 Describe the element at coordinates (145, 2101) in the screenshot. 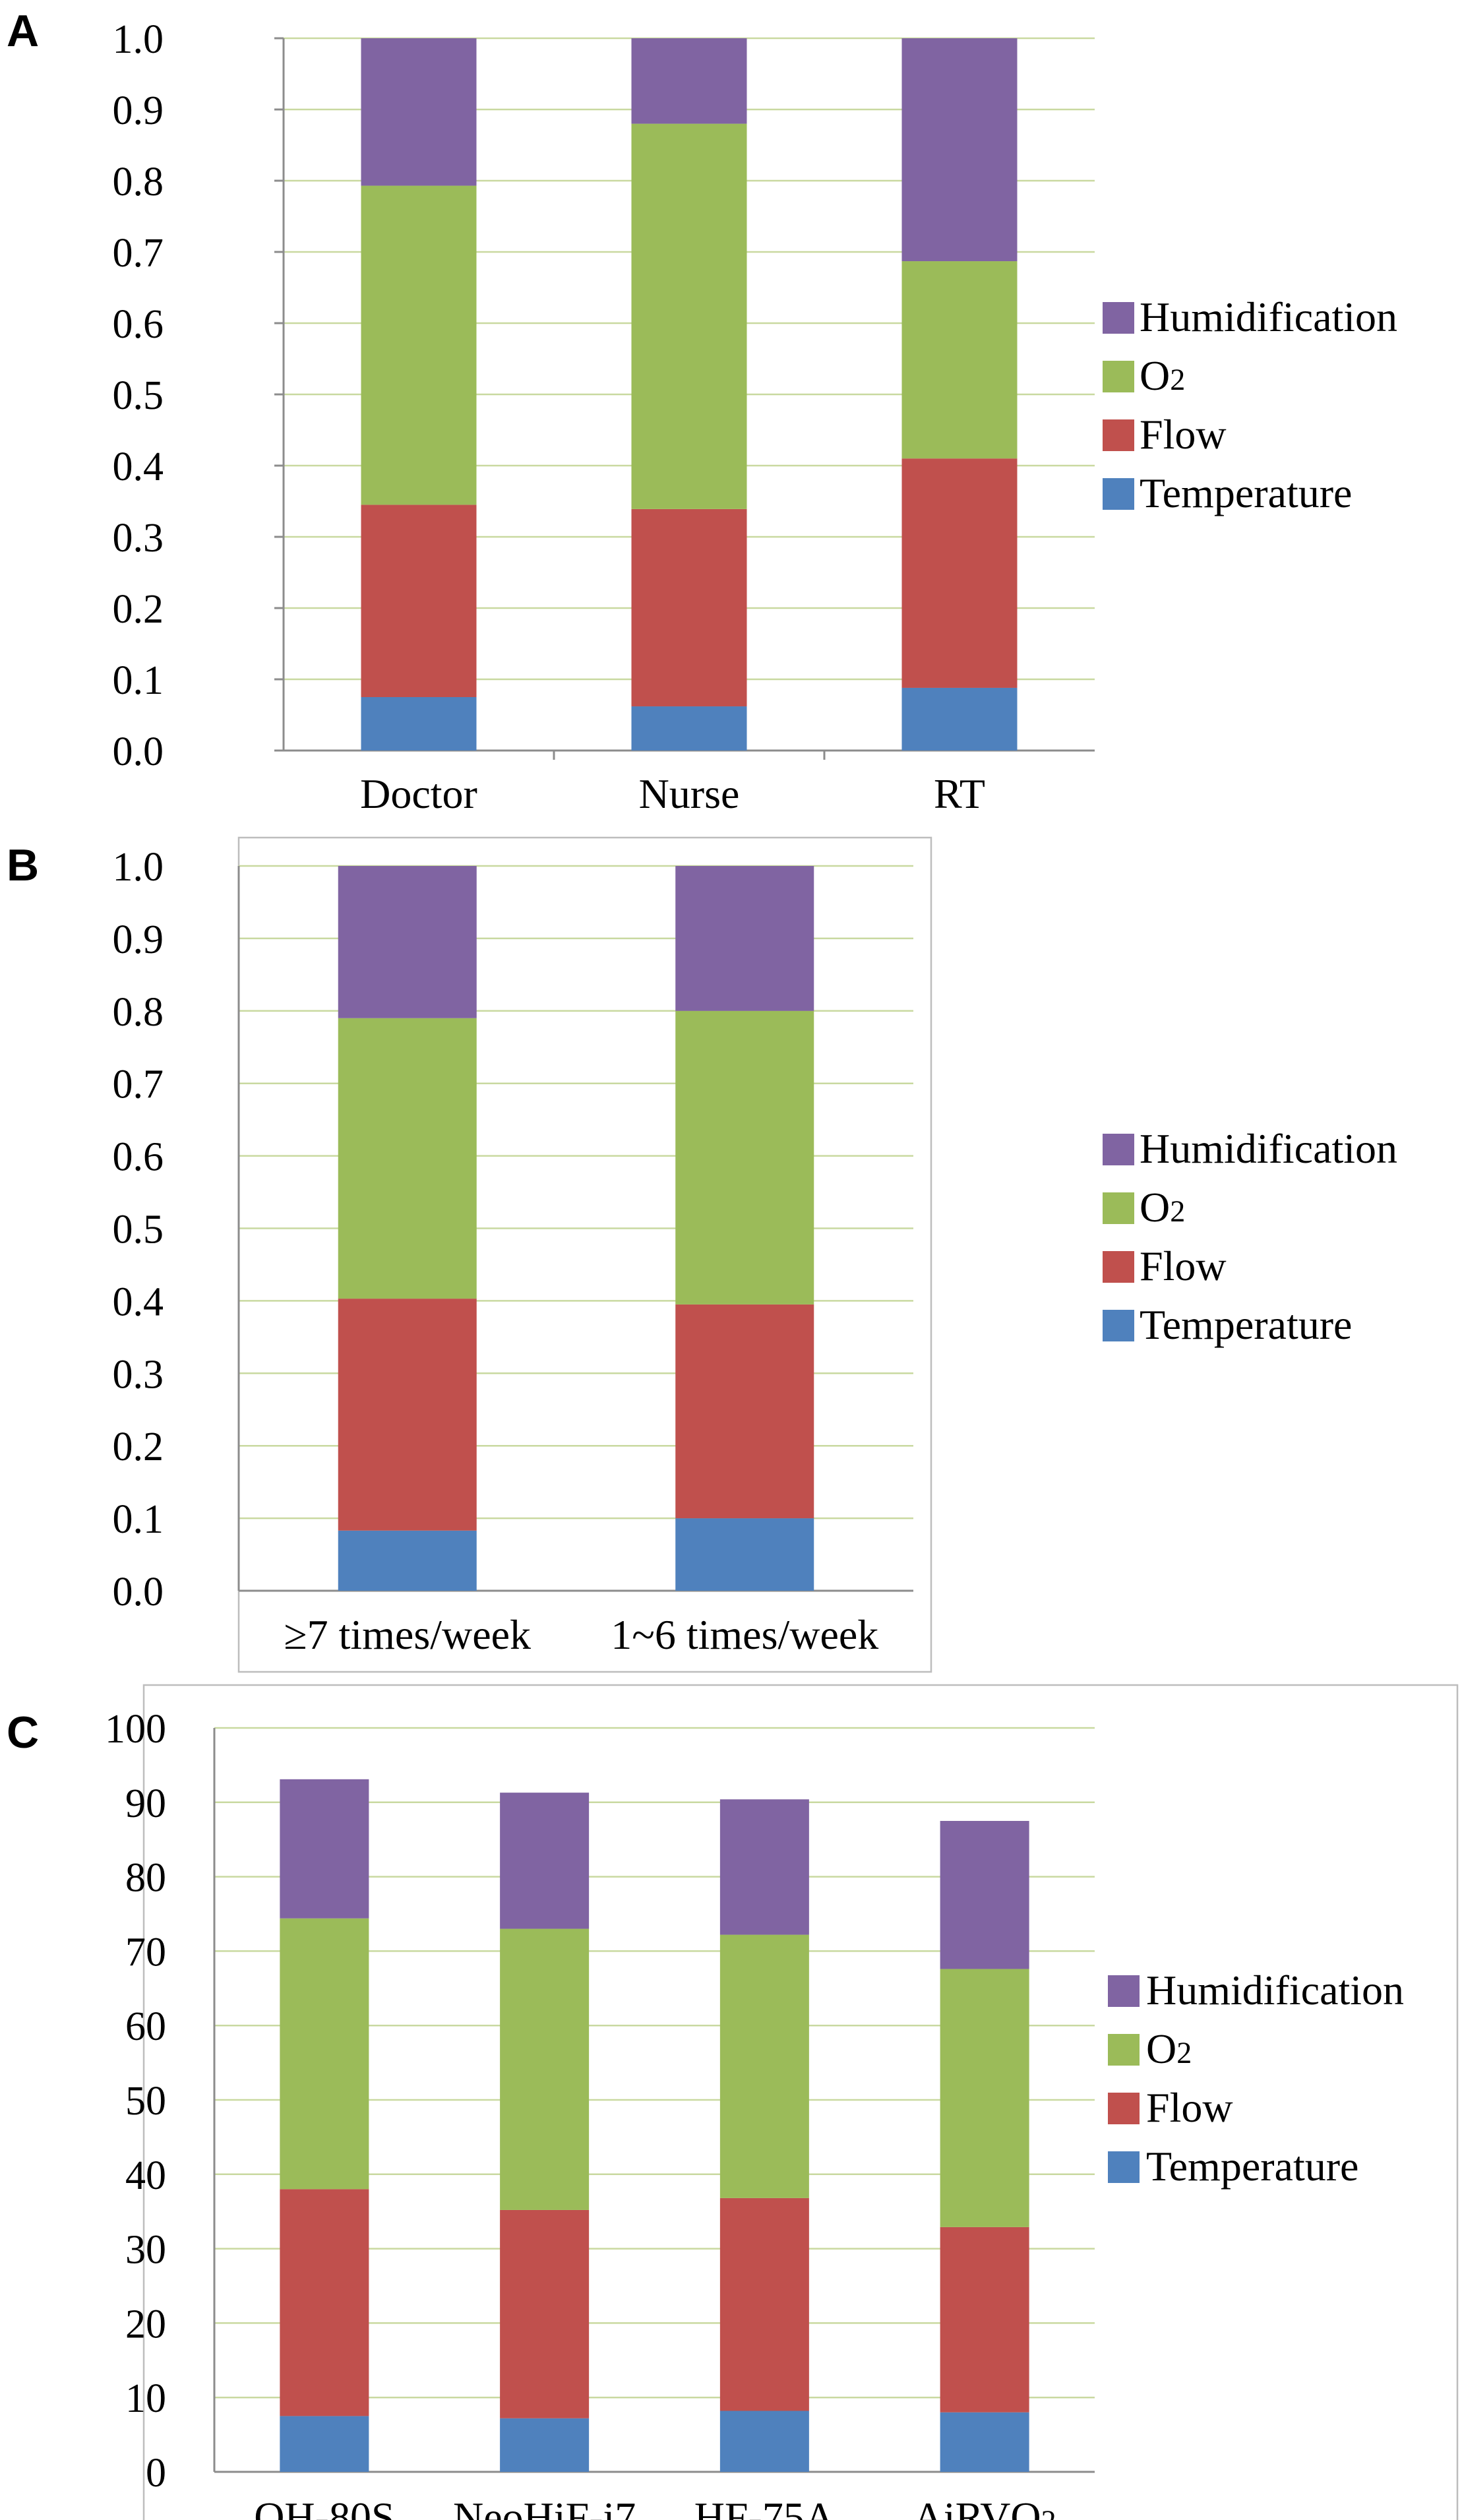

I see `y-tick-label: 50` at that location.